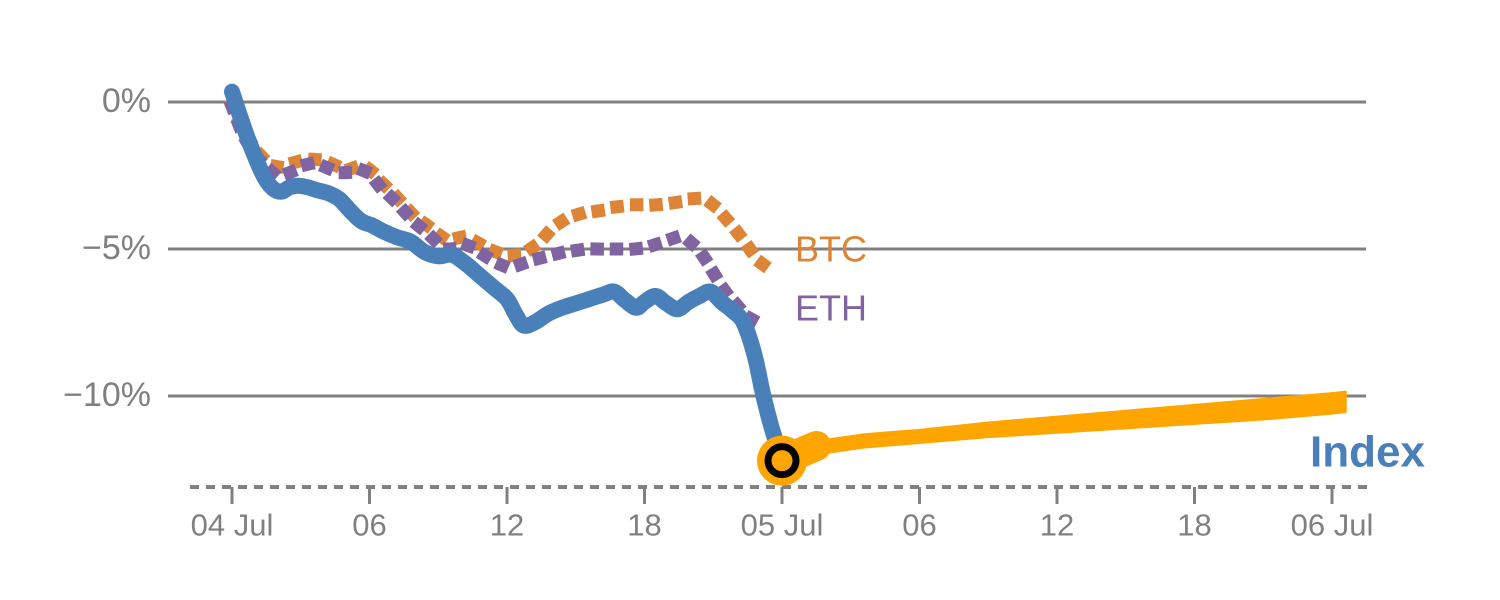  What do you see at coordinates (107, 395) in the screenshot?
I see `y-tick-label-2: −10%` at bounding box center [107, 395].